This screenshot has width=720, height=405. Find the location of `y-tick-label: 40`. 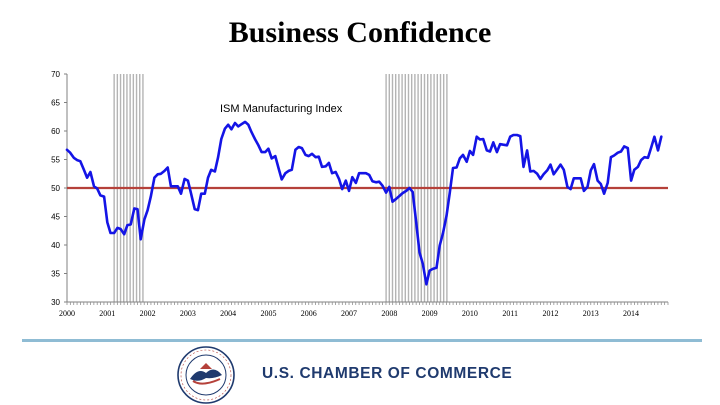

y-tick-label: 40 is located at coordinates (55, 245).